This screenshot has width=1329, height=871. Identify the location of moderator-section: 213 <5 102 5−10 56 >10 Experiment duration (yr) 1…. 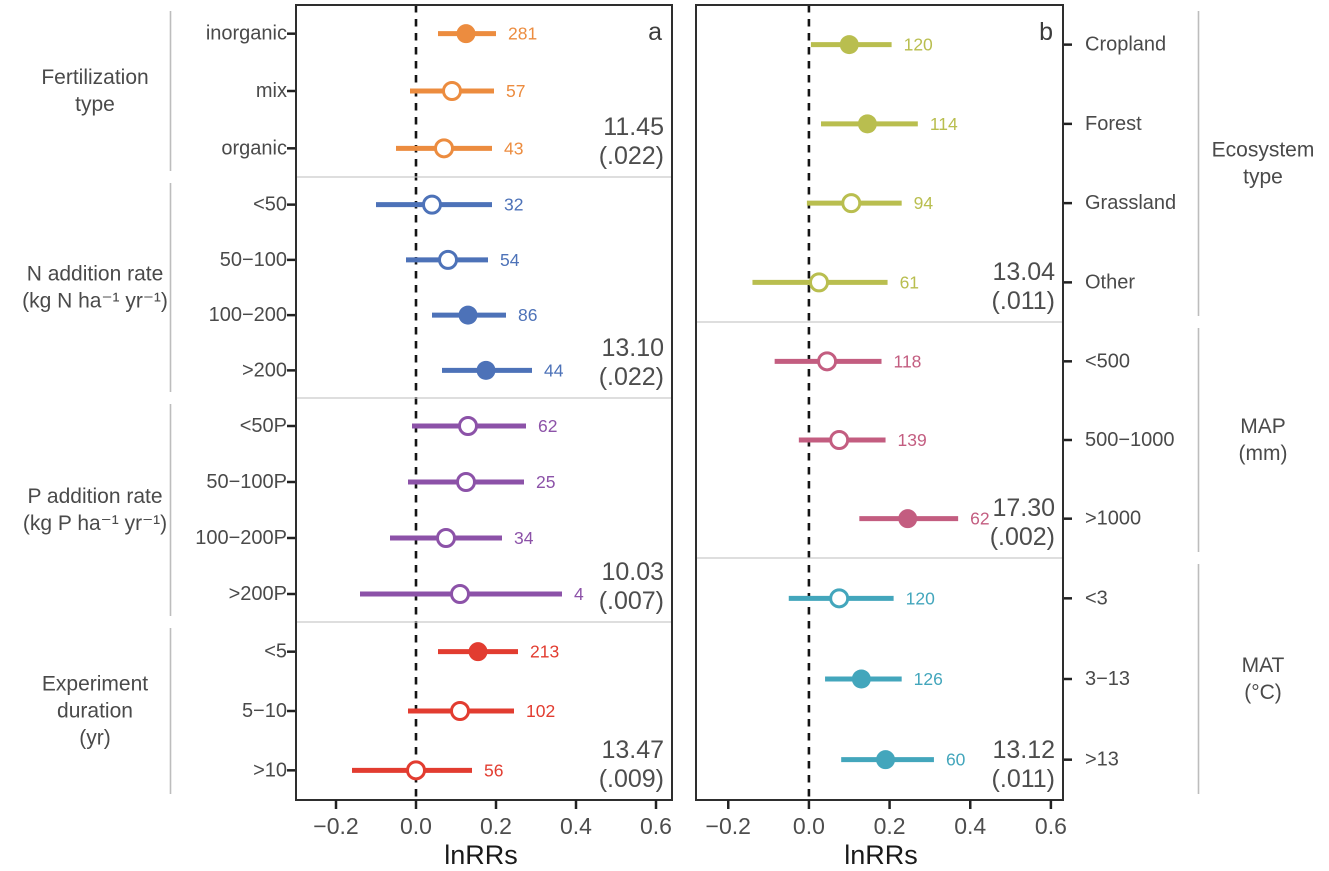
(353, 711).